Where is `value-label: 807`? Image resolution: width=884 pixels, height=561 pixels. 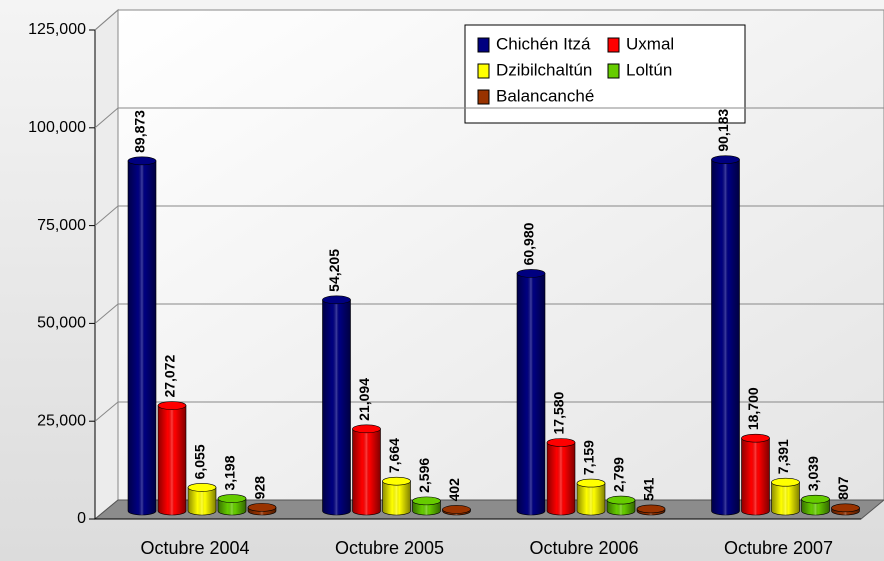 value-label: 807 is located at coordinates (843, 488).